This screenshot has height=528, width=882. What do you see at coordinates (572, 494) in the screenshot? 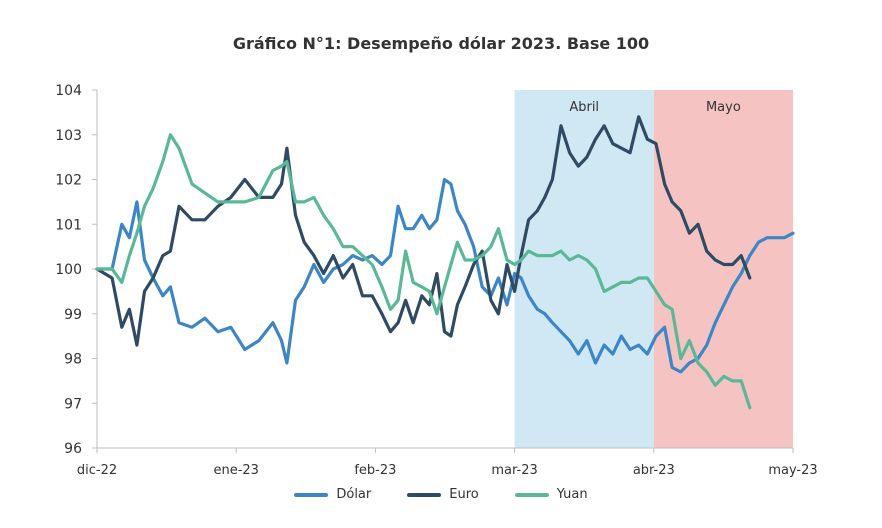
I see `legend-label-yuan: Yuan` at bounding box center [572, 494].